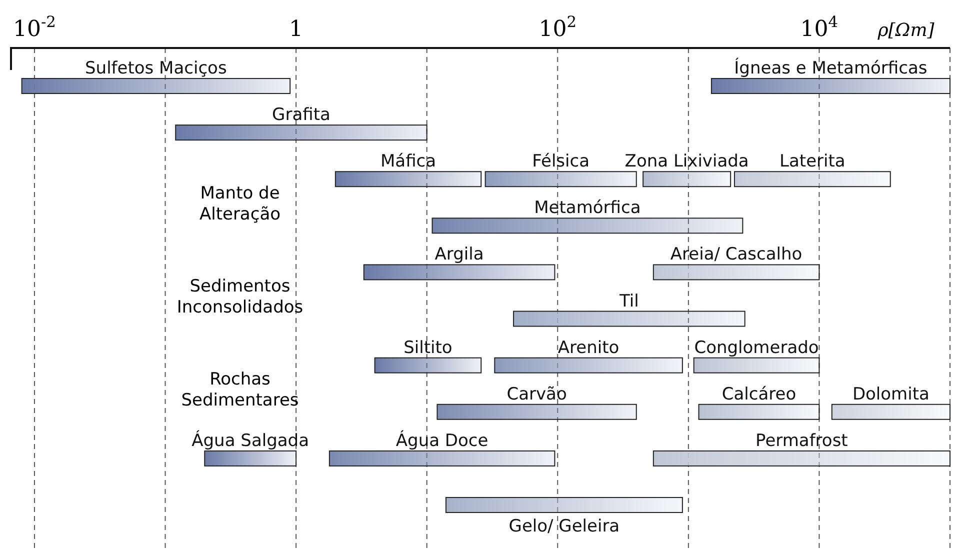 This screenshot has height=550, width=953. Describe the element at coordinates (906, 30) in the screenshot. I see `x-axis-title: ρ[Ωm]` at that location.